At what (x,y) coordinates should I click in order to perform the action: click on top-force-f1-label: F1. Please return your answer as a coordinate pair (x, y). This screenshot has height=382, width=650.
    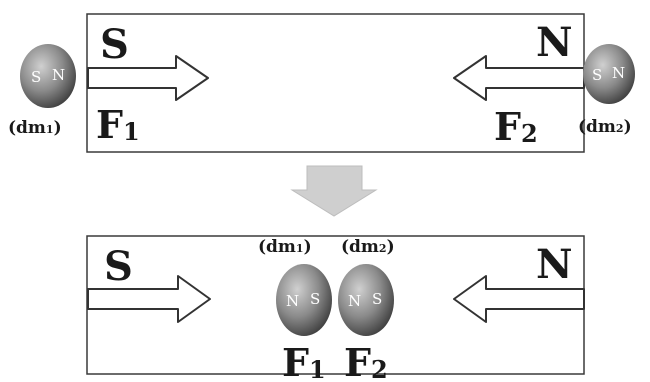
    Looking at the image, I should click on (118, 124).